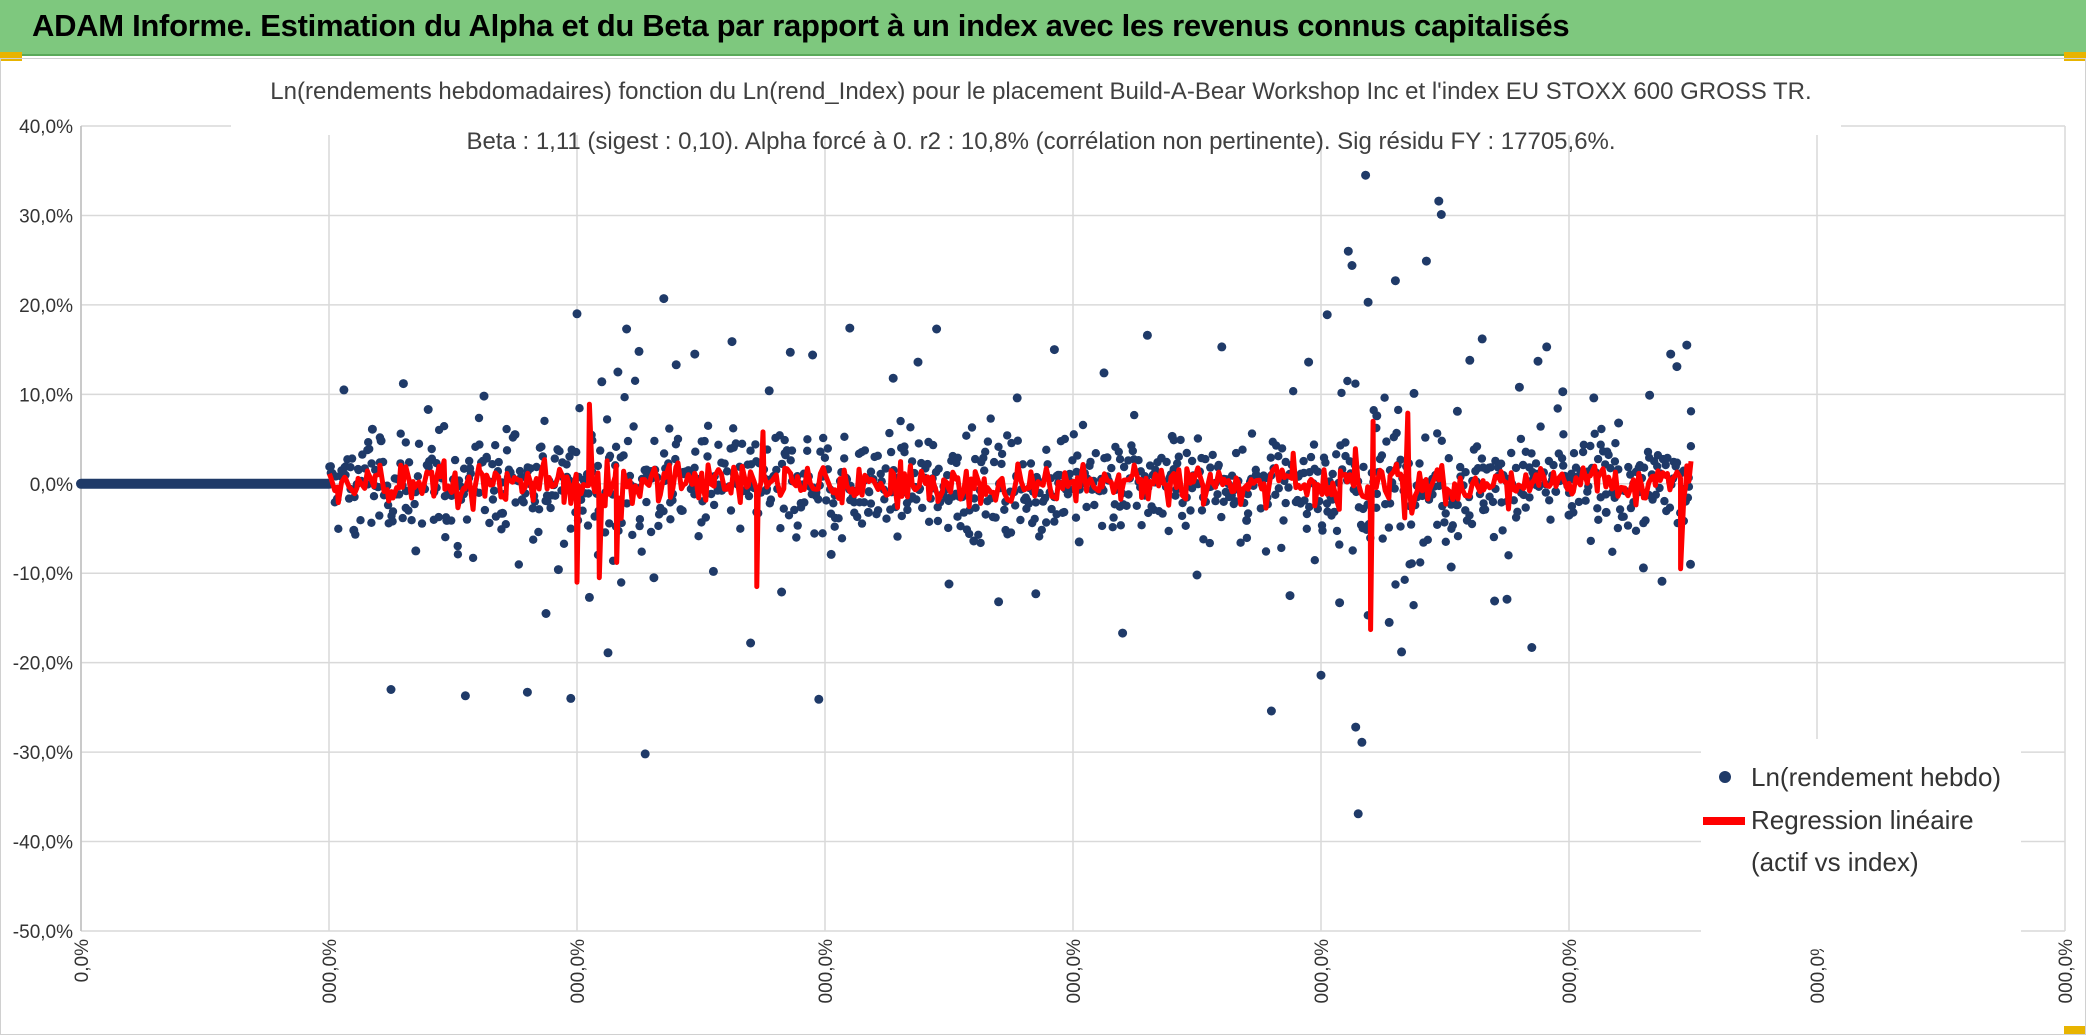 The image size is (2086, 1036). What do you see at coordinates (43, 843) in the screenshot?
I see `y-tick-label: -40,0%` at bounding box center [43, 843].